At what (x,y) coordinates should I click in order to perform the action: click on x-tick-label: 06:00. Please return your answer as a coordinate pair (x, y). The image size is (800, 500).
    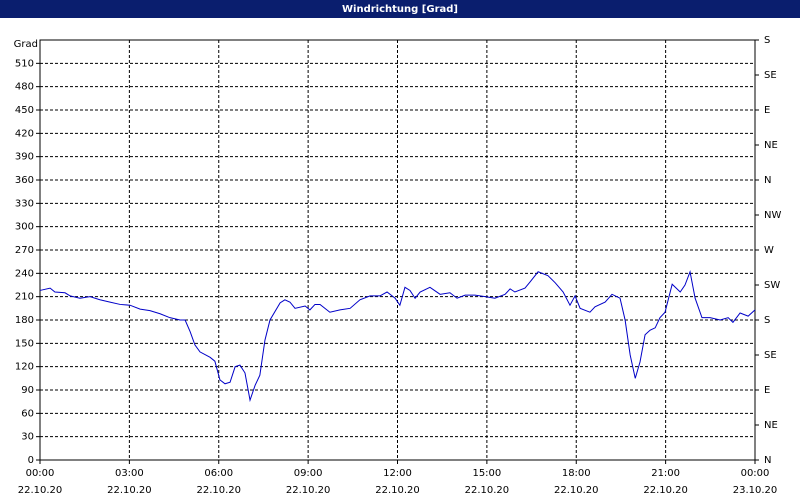
    Looking at the image, I should click on (218, 473).